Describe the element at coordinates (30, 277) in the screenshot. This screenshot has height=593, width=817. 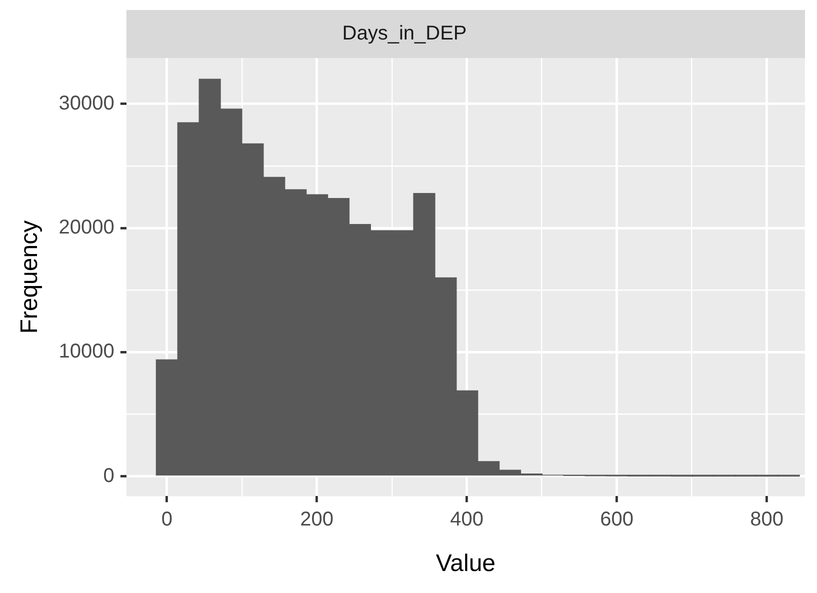
I see `y-axis-title: Frequency` at that location.